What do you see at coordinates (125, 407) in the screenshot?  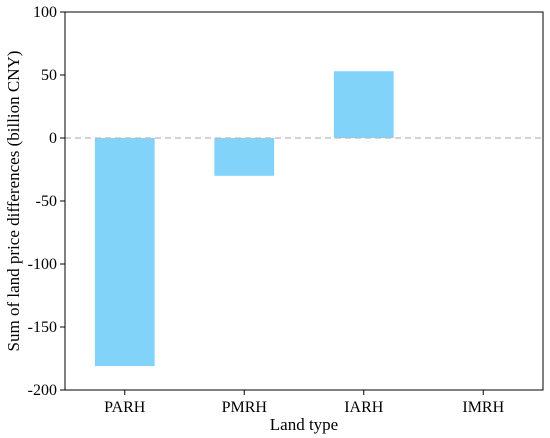 I see `x-tick-label: PARH` at bounding box center [125, 407].